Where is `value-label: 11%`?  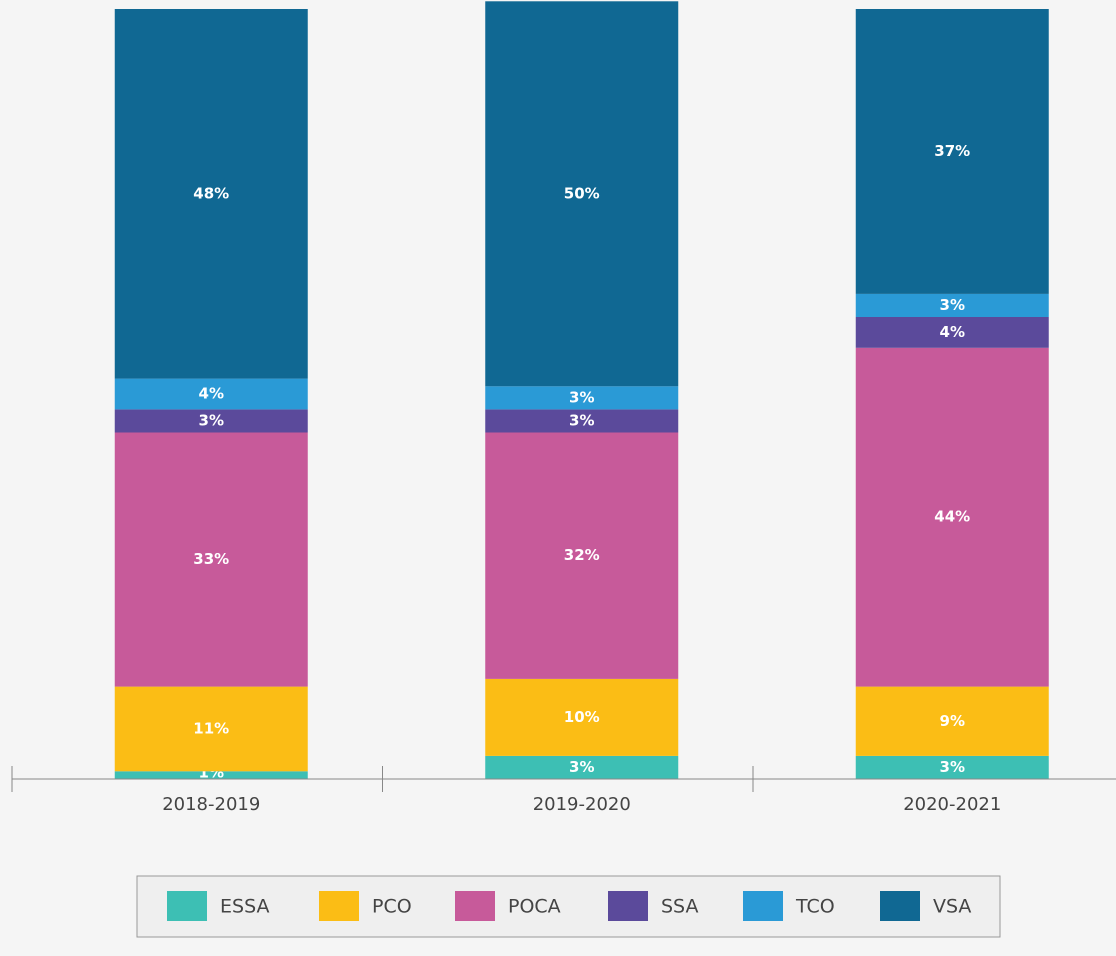
value-label: 11% is located at coordinates (211, 728).